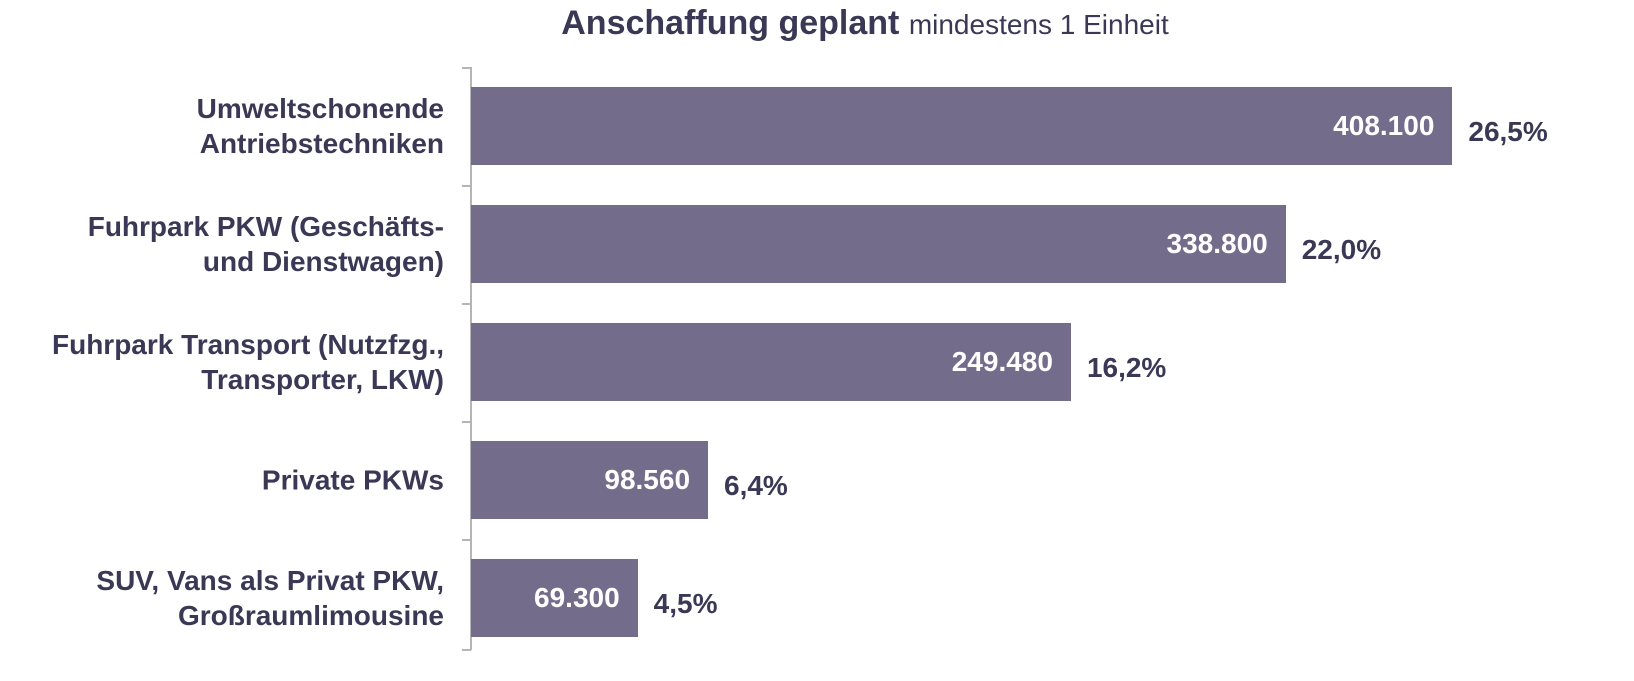 Image resolution: width=1634 pixels, height=681 pixels. I want to click on share-label: 4,5%, so click(685, 603).